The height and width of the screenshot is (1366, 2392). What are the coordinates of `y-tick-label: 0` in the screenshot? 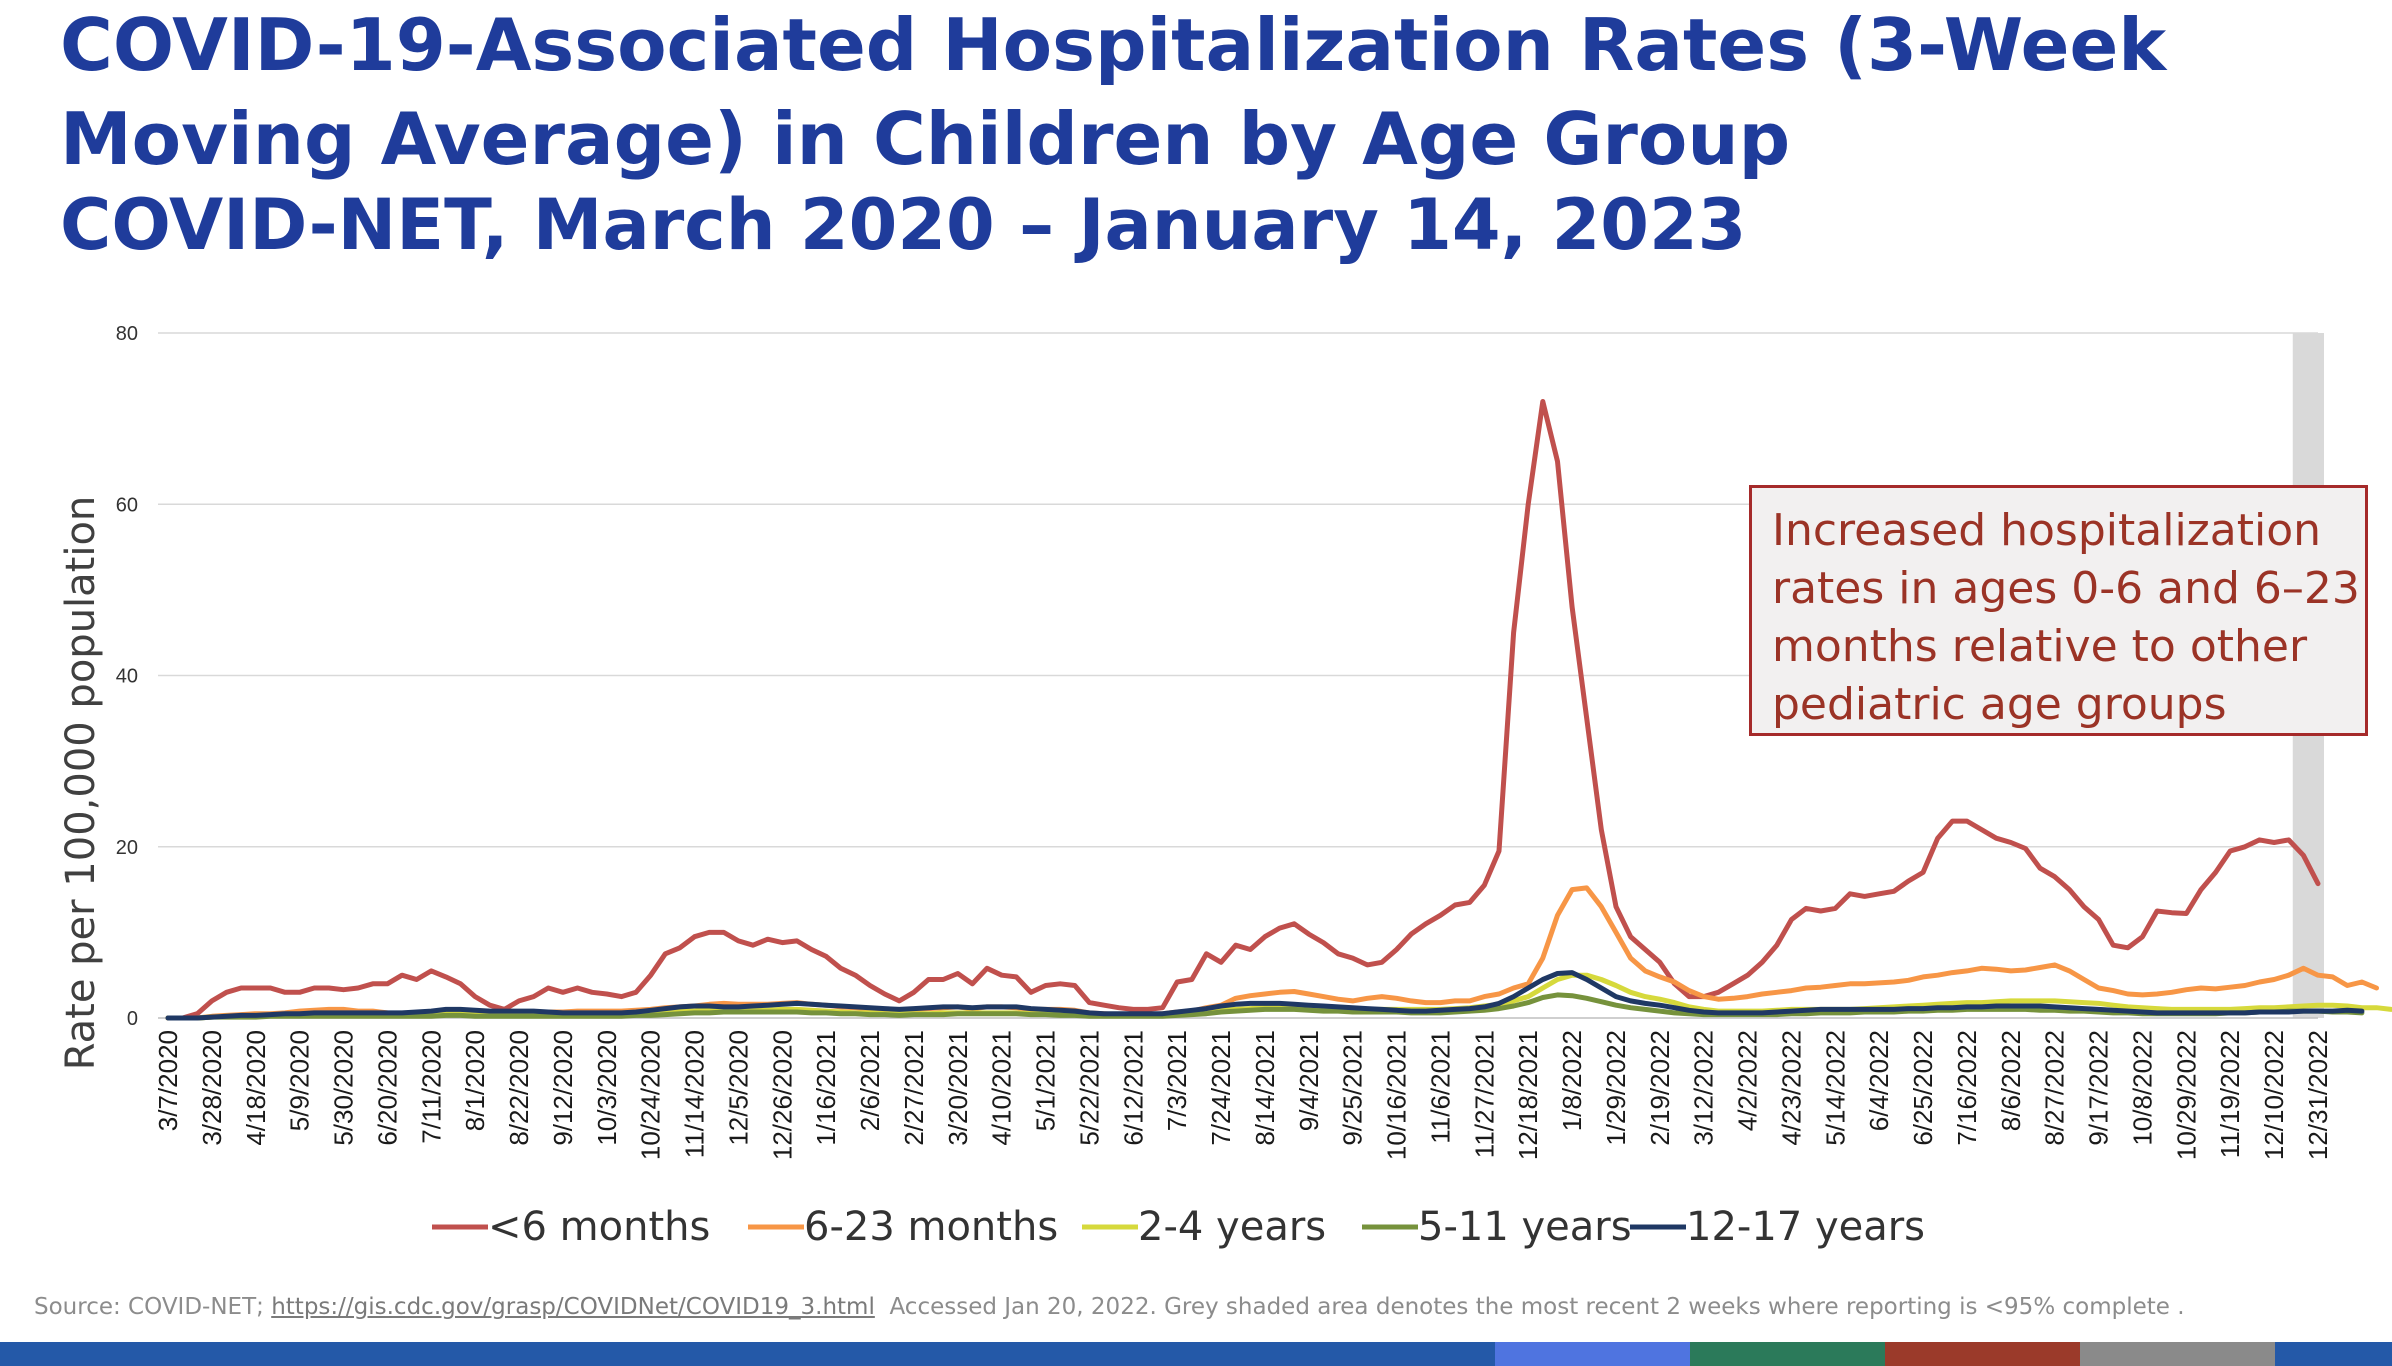 It's located at (132, 1019).